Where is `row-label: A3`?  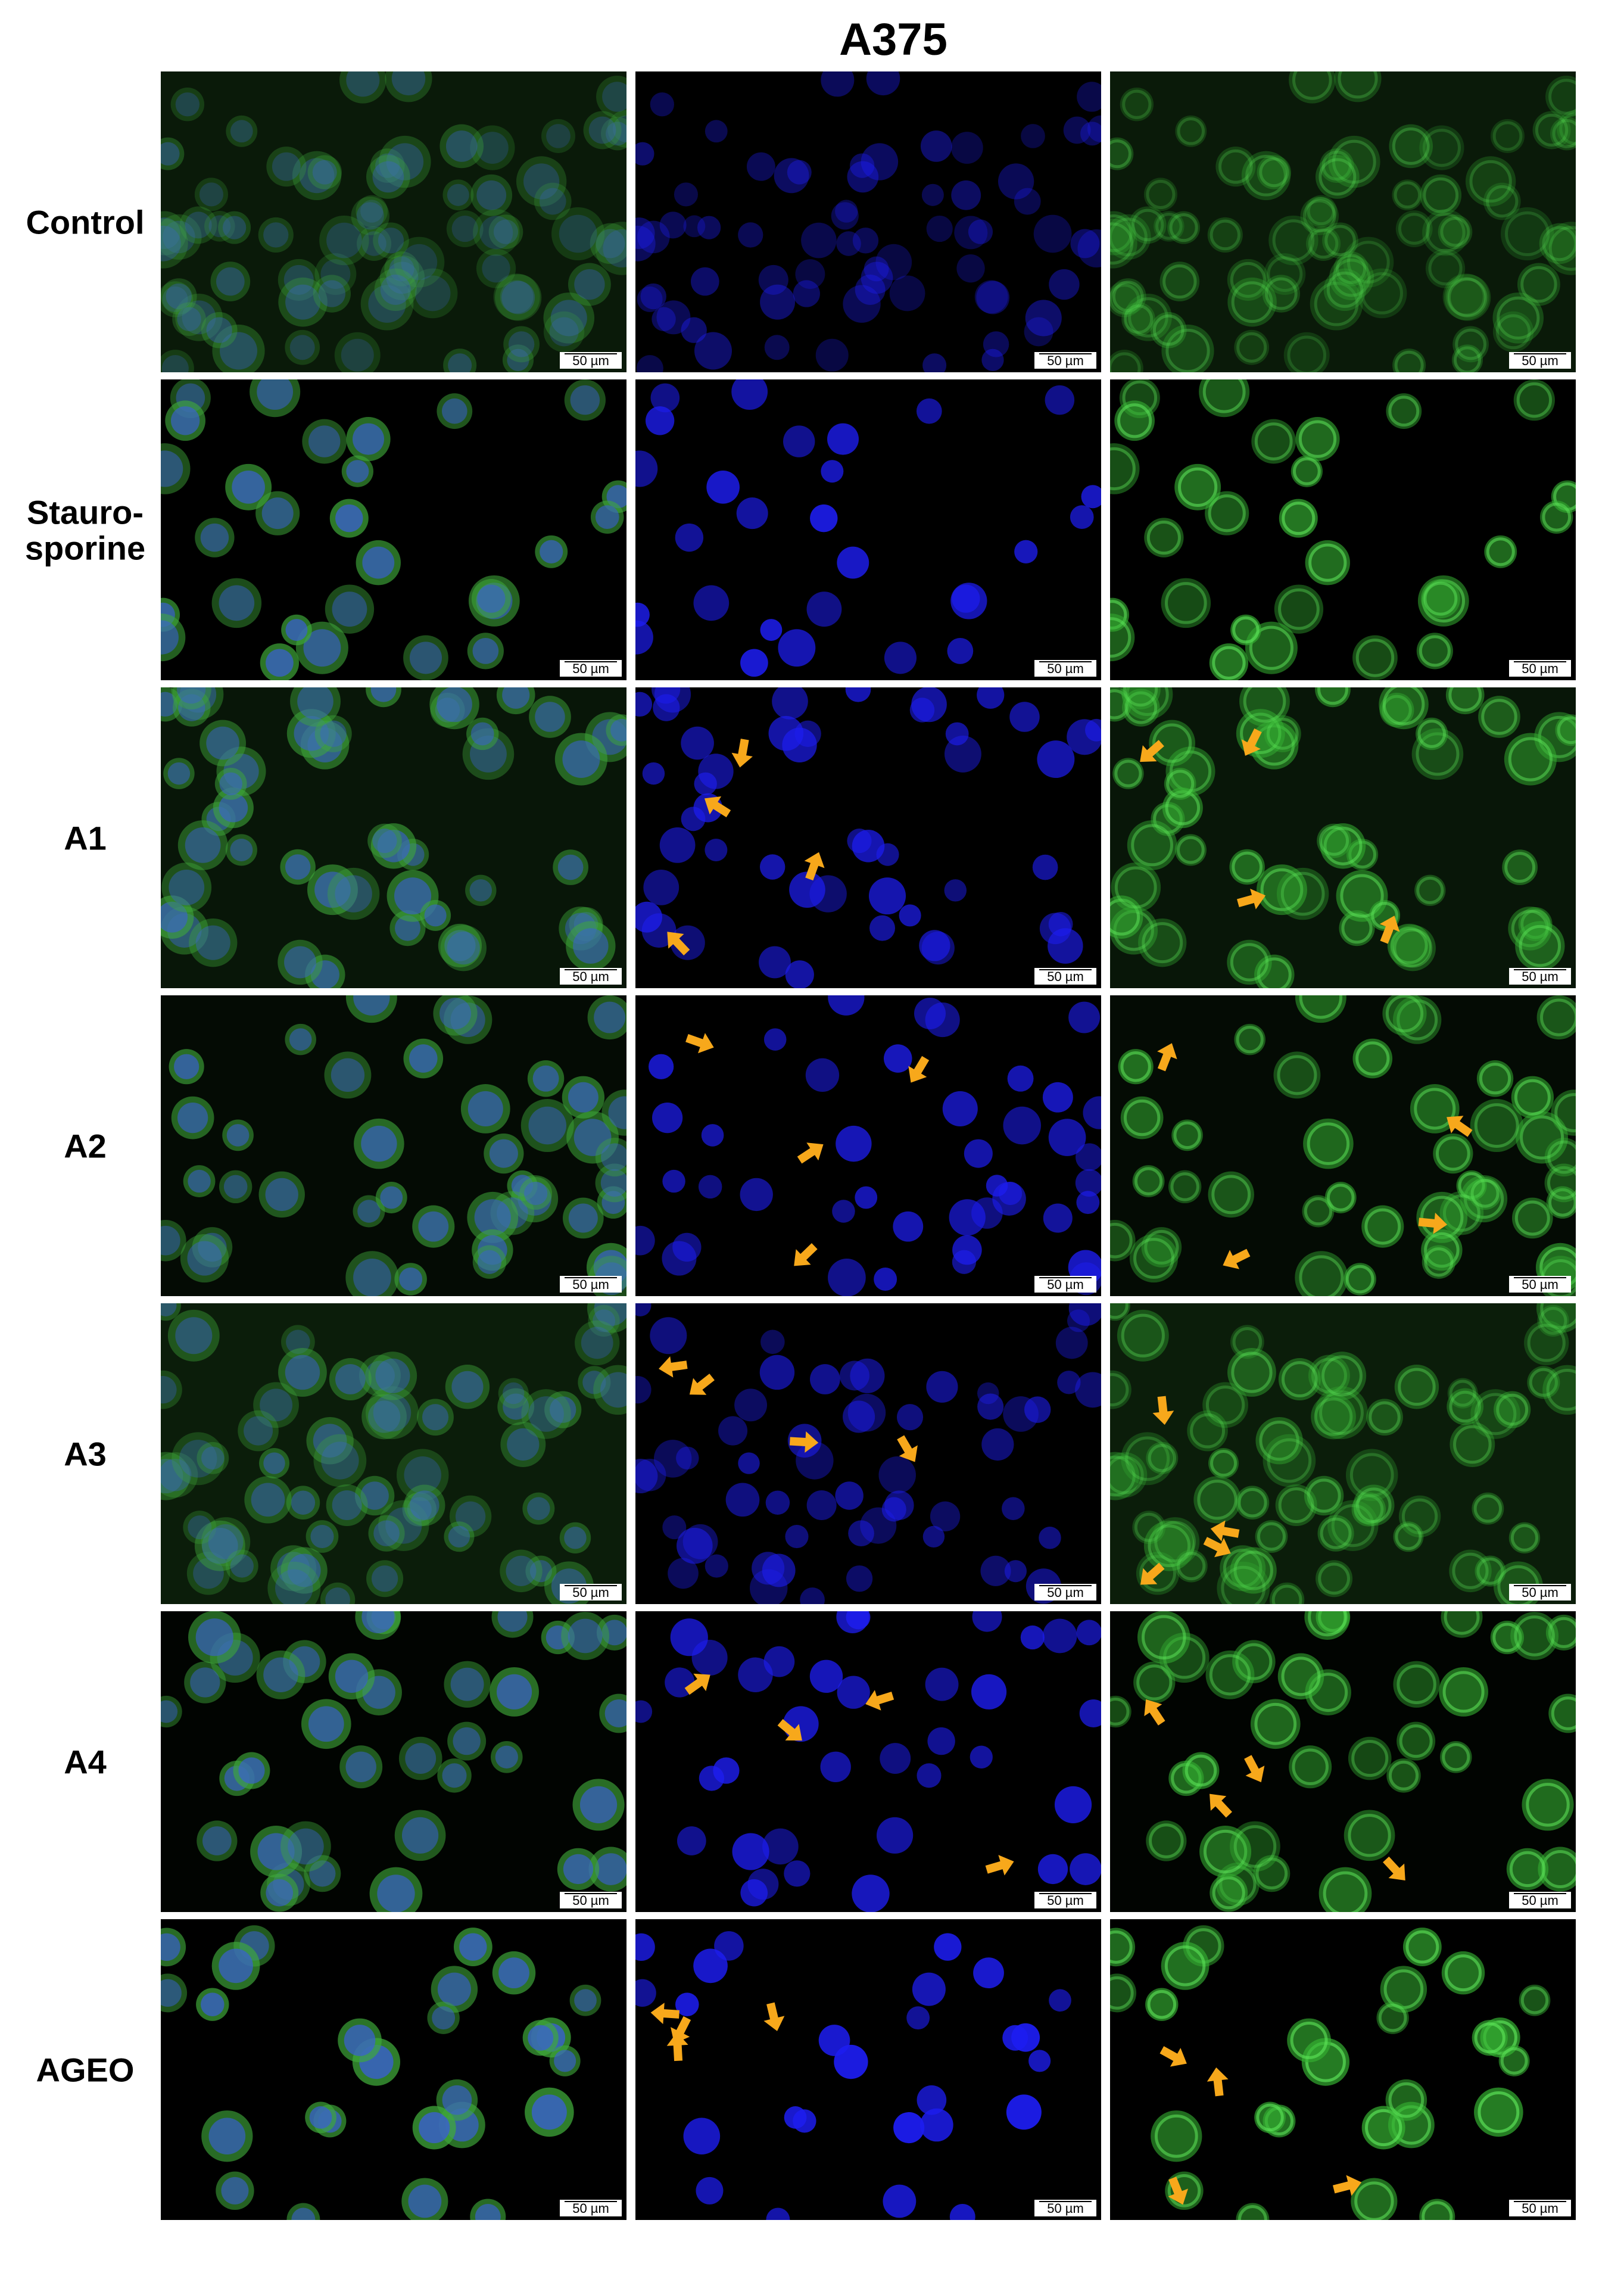
row-label: A3 is located at coordinates (85, 1455).